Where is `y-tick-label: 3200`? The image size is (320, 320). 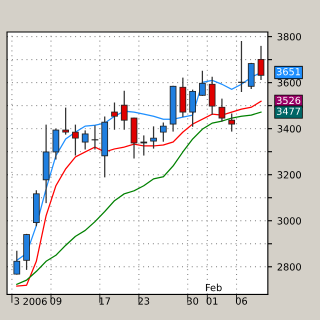 y-tick-label: 3200 is located at coordinates (289, 175).